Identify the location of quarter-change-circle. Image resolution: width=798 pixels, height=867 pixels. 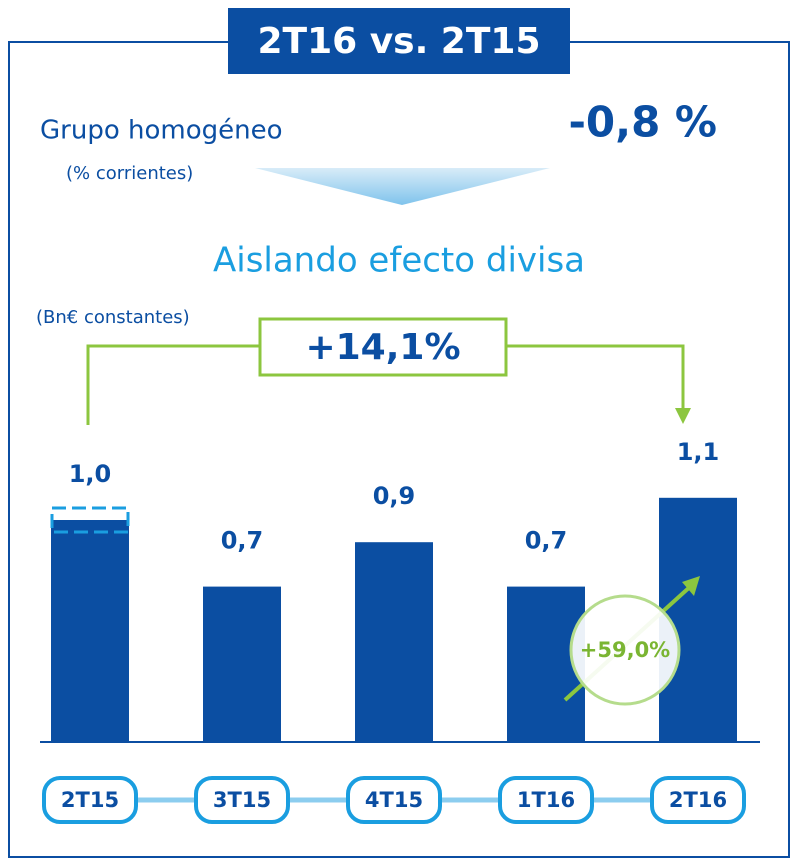
(625, 650).